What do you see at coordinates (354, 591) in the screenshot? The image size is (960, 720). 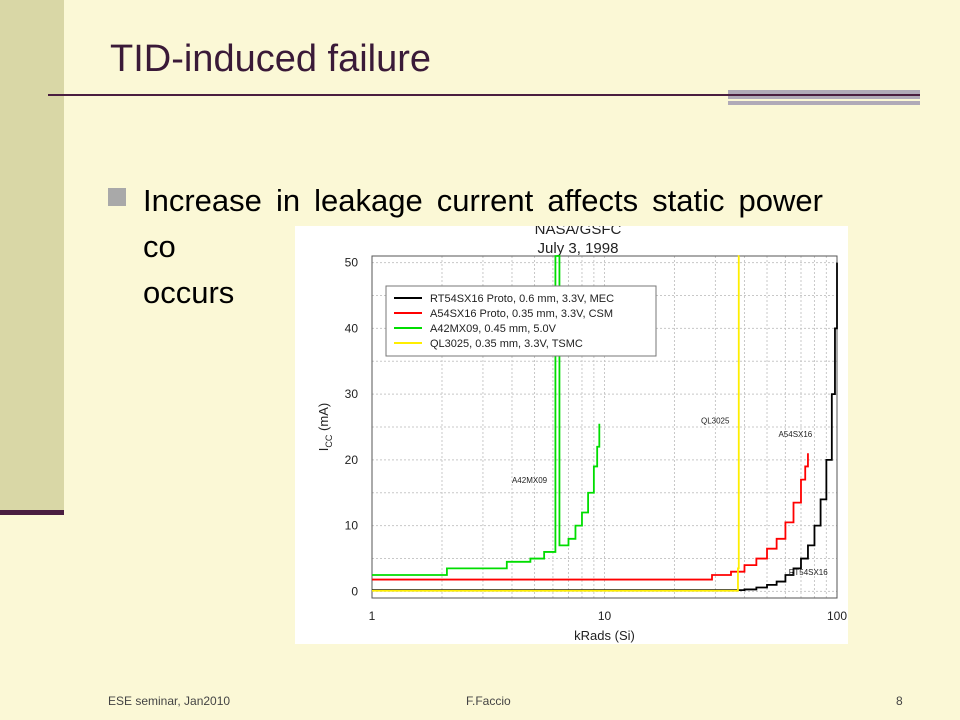 I see `y-tick-label: 0` at bounding box center [354, 591].